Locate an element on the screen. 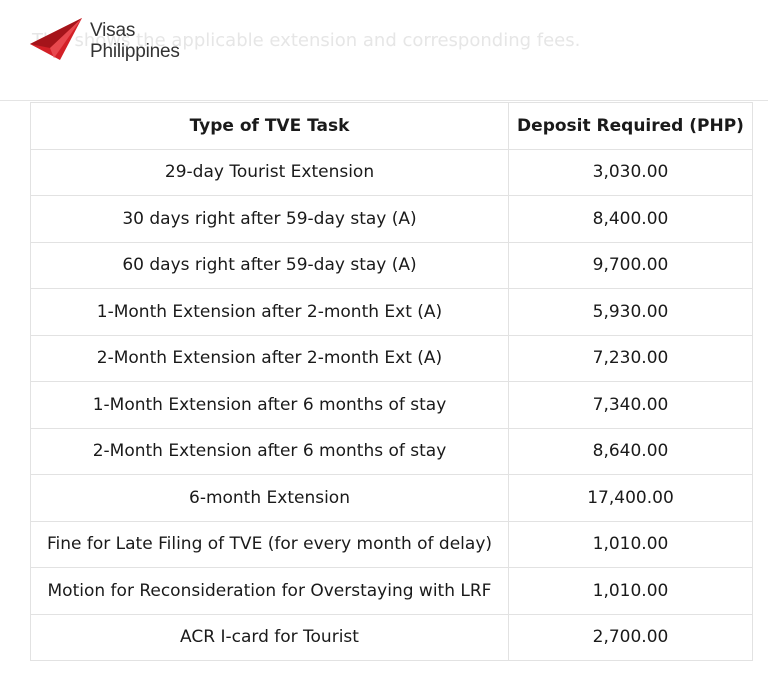  task-cell: 2-Month Extension after 2-month Ext (A) is located at coordinates (269, 358).